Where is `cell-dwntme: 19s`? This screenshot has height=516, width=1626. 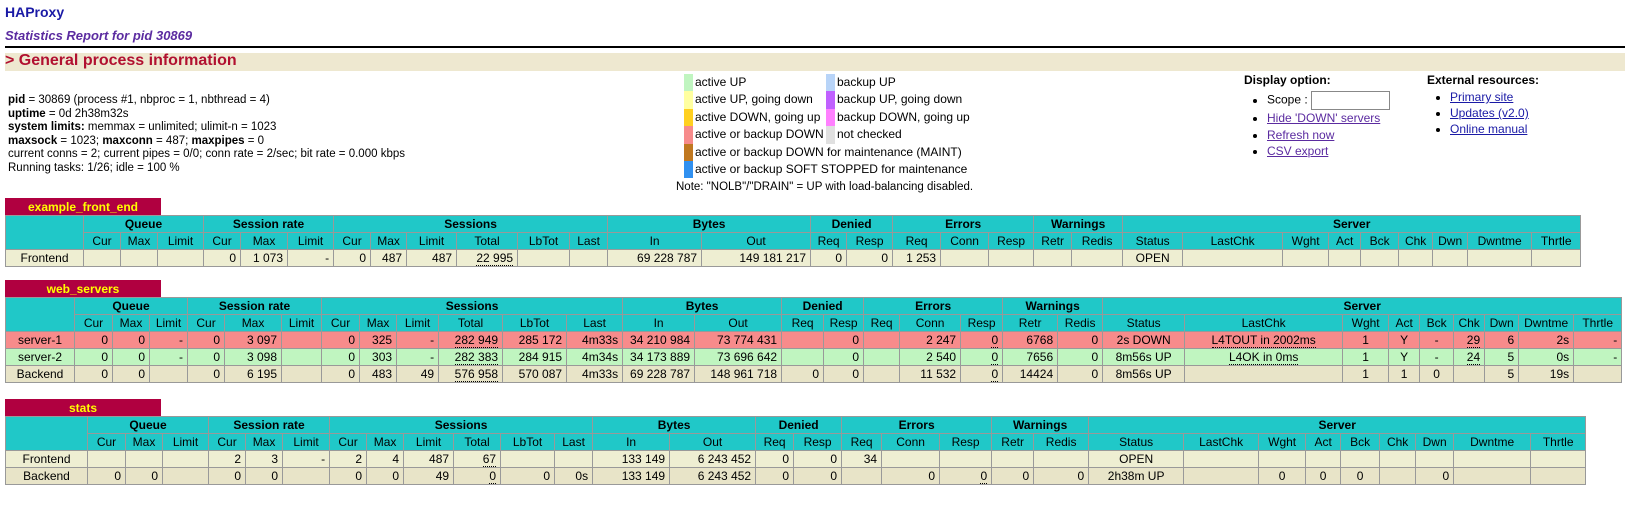
cell-dwntme: 19s is located at coordinates (1546, 374).